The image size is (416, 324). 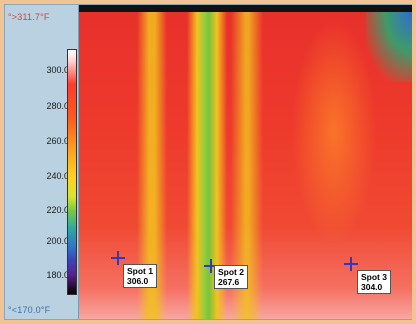 I want to click on spot-1-marker: Spot 1 306.0, so click(x=140, y=276).